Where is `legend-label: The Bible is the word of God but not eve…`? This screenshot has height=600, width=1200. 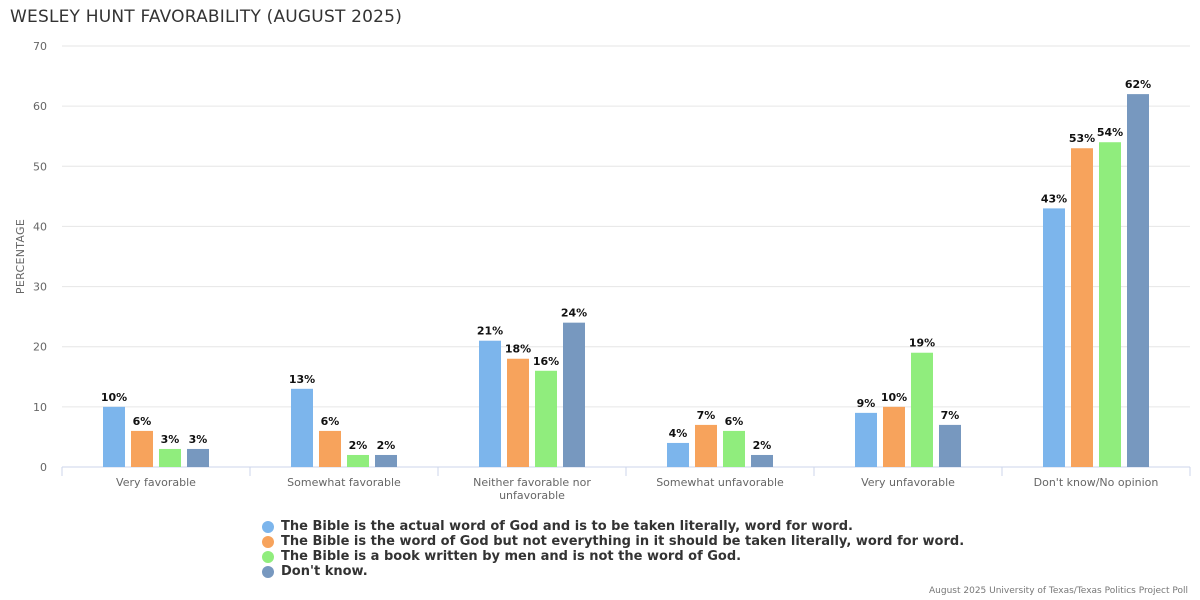
legend-label: The Bible is the word of God but not eve… is located at coordinates (623, 541).